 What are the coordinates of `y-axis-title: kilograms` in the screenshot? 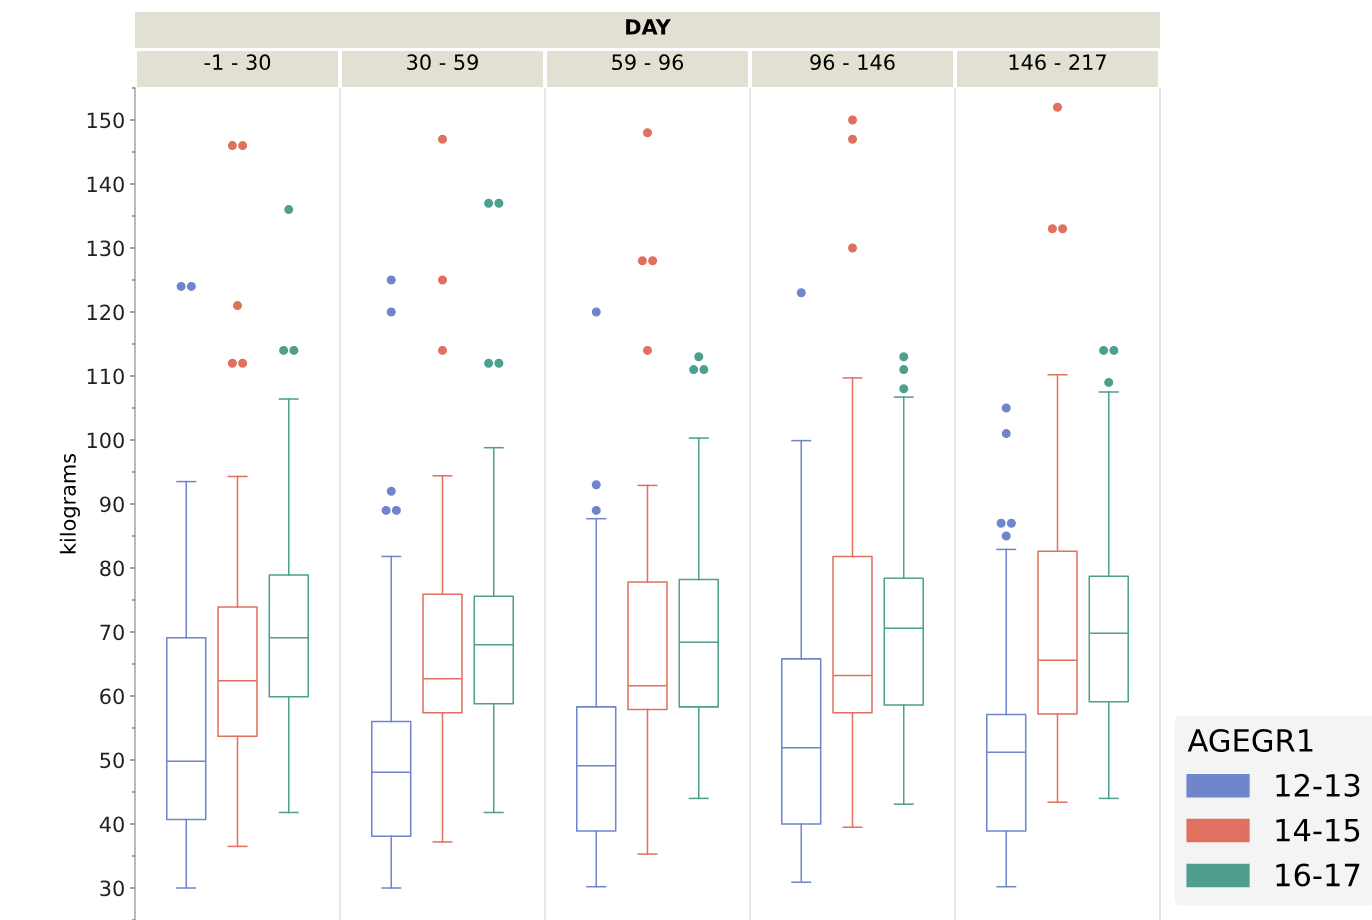 It's located at (69, 503).